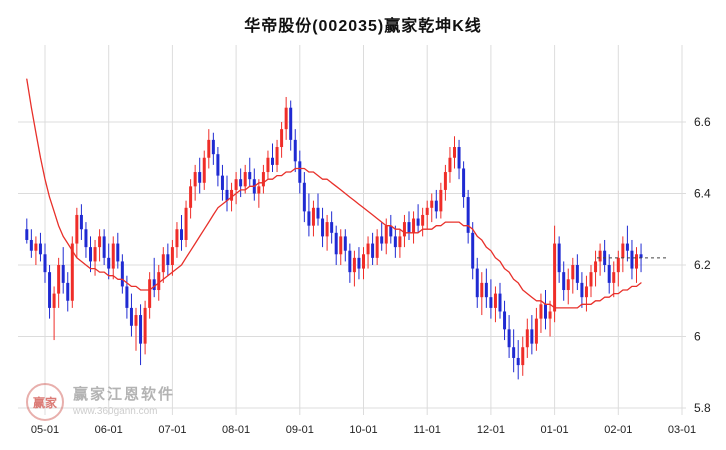 The width and height of the screenshot is (726, 450). What do you see at coordinates (491, 430) in the screenshot?
I see `x-axis-label: 12-01` at bounding box center [491, 430].